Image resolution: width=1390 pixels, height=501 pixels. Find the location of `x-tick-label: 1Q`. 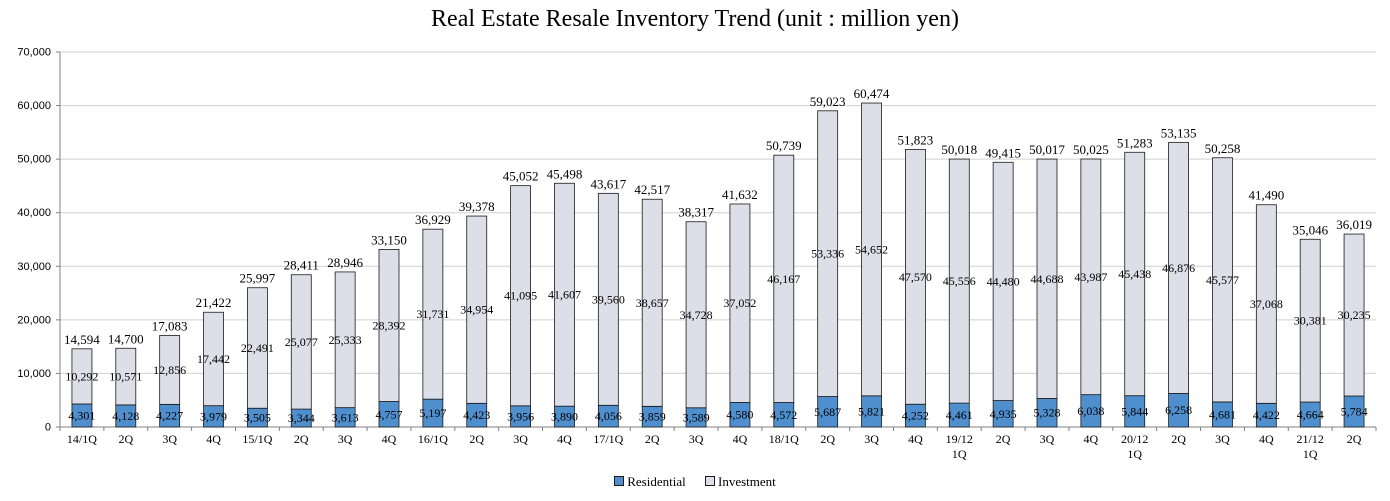

x-tick-label: 1Q is located at coordinates (959, 454).